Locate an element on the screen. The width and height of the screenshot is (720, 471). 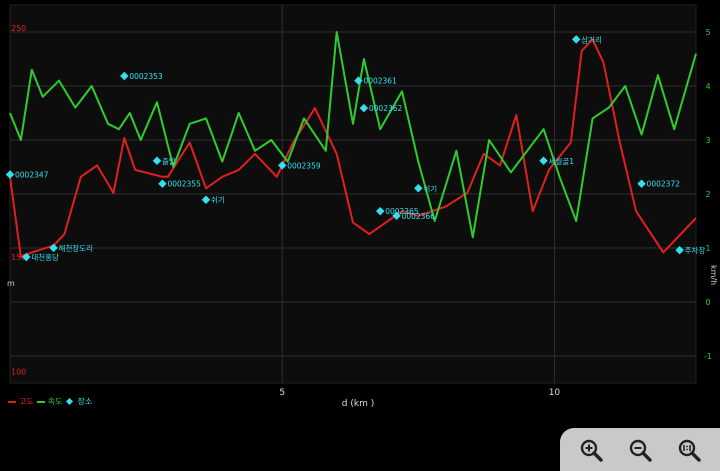
right-axis-label: km/h is located at coordinates (713, 275).